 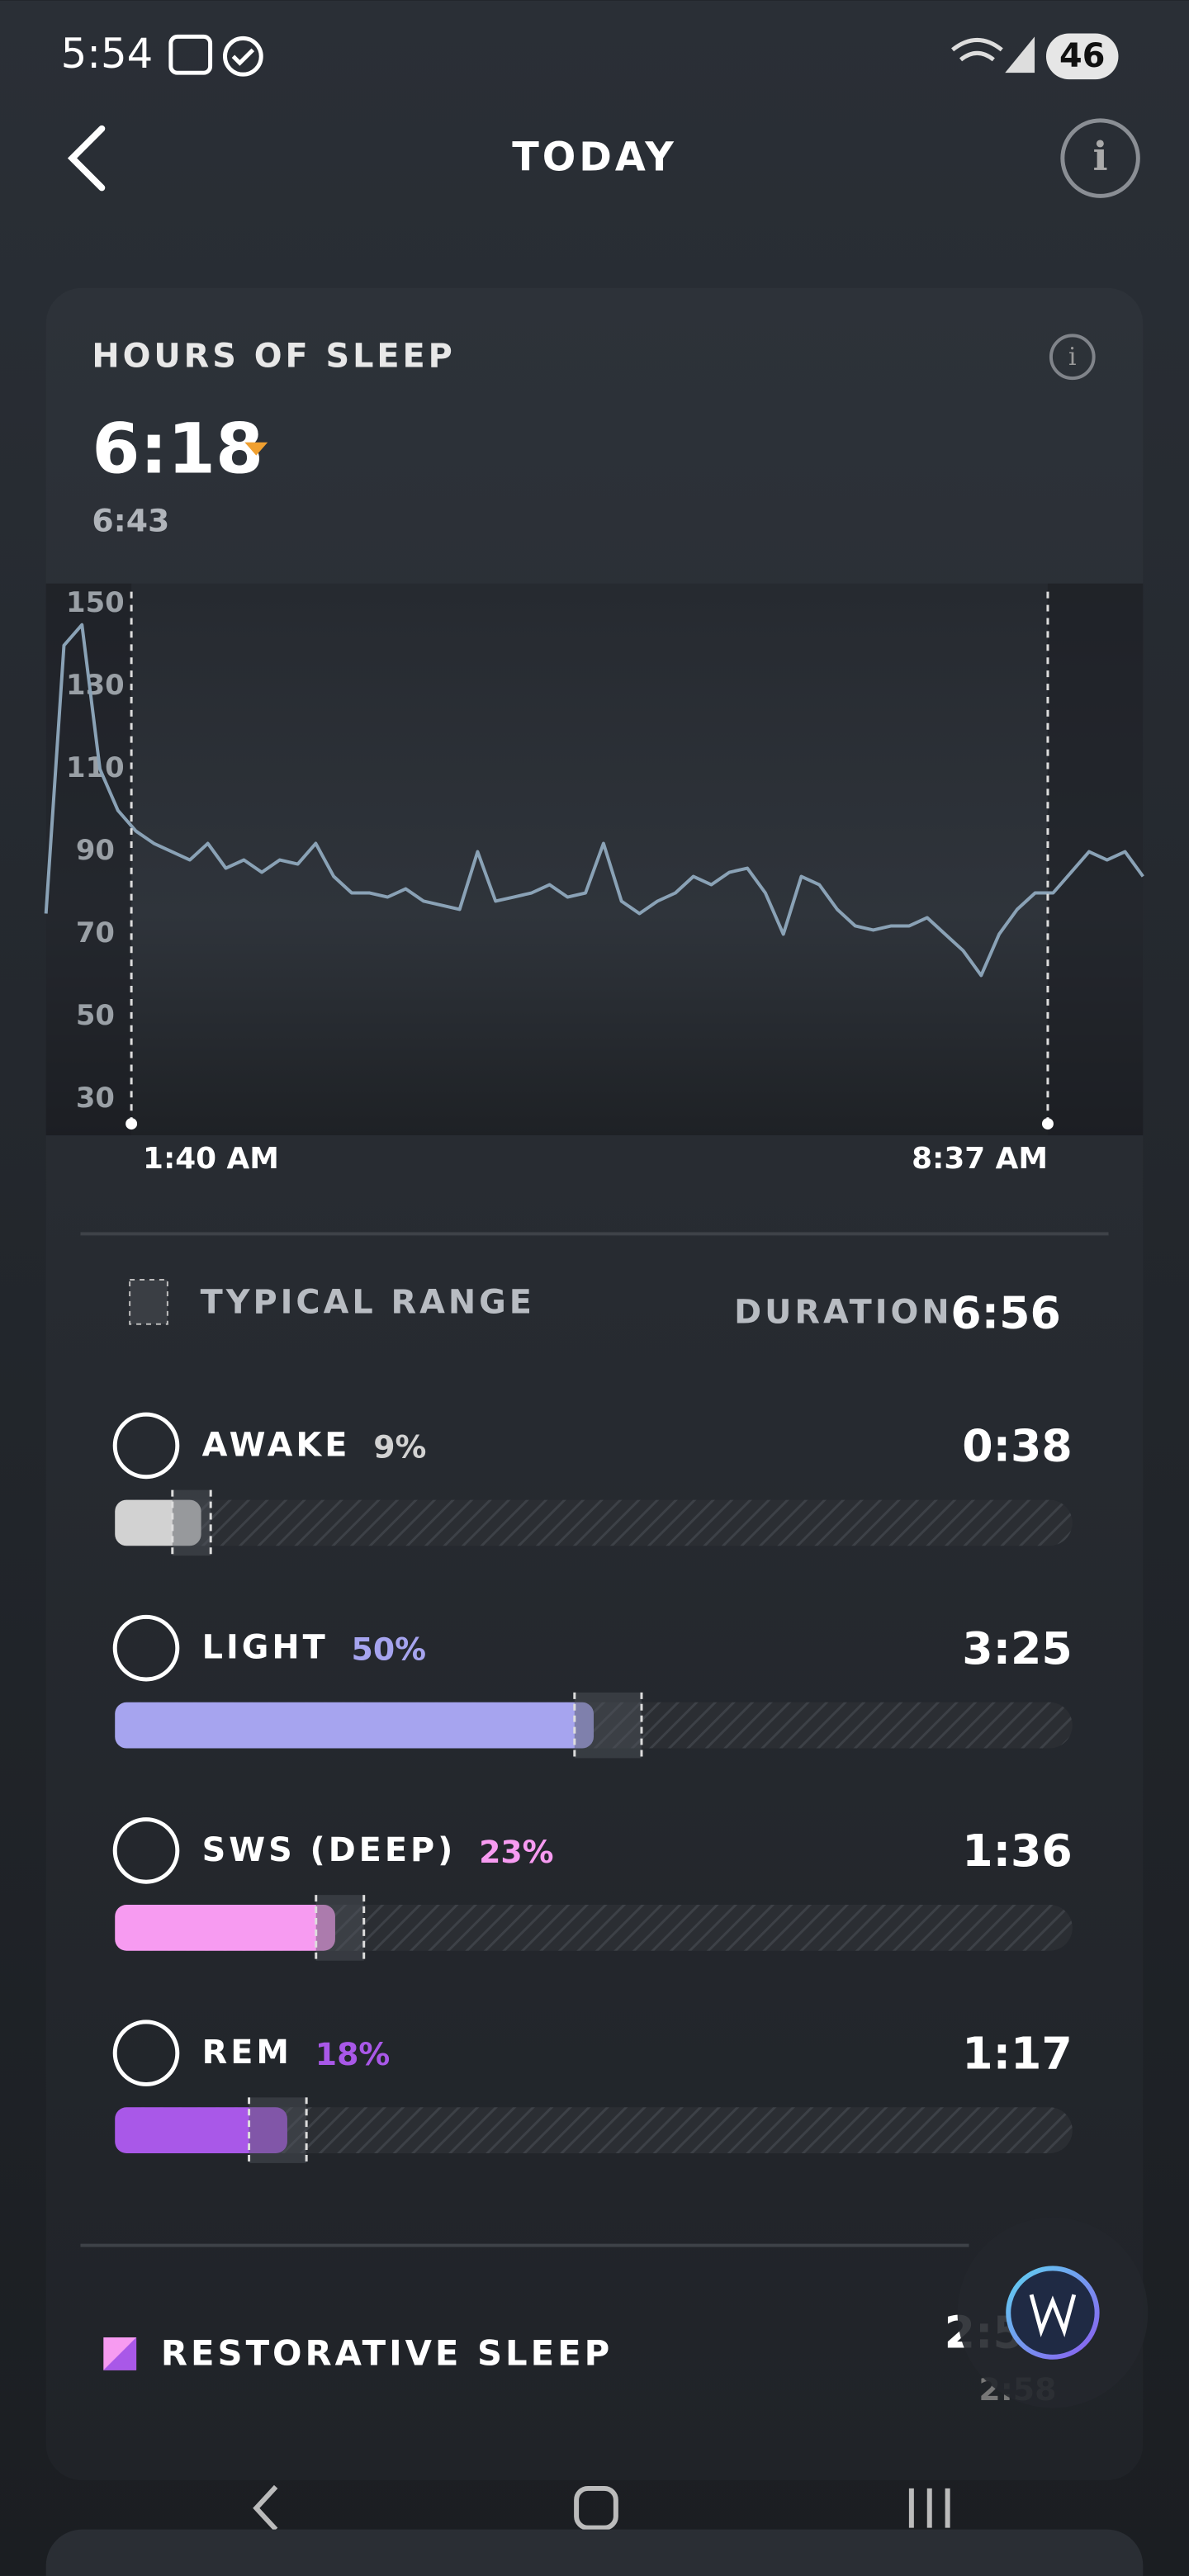 I want to click on y-tick-label: 50, so click(x=95, y=1015).